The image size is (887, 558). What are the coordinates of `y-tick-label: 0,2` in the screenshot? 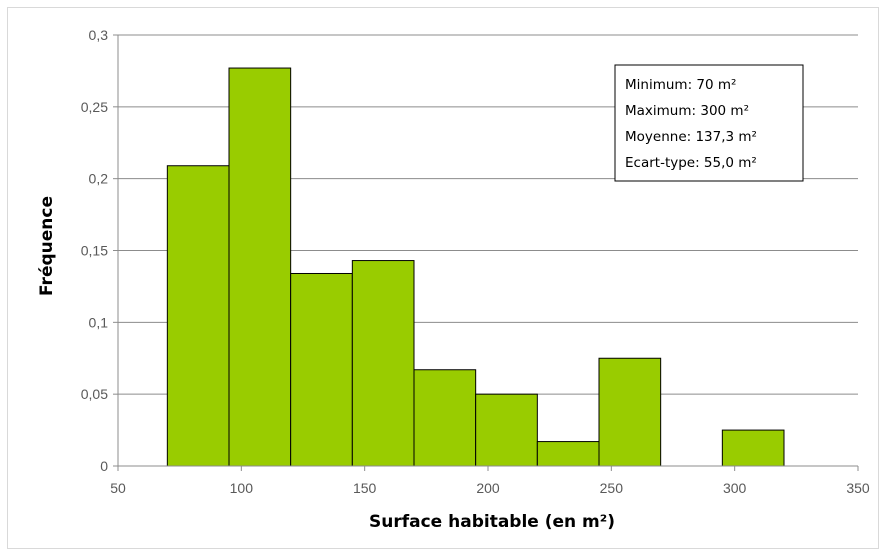 It's located at (99, 179).